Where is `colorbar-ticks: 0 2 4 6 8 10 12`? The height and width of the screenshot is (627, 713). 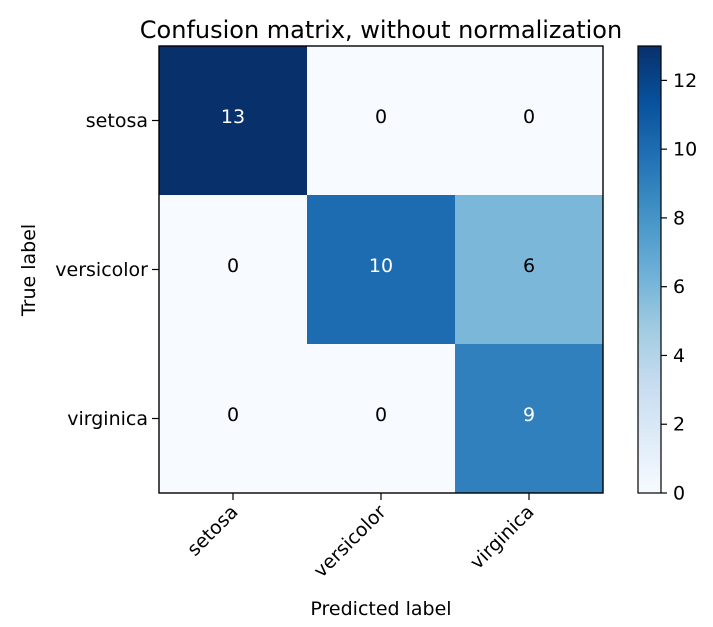 colorbar-ticks: 0 2 4 6 8 10 12 is located at coordinates (679, 287).